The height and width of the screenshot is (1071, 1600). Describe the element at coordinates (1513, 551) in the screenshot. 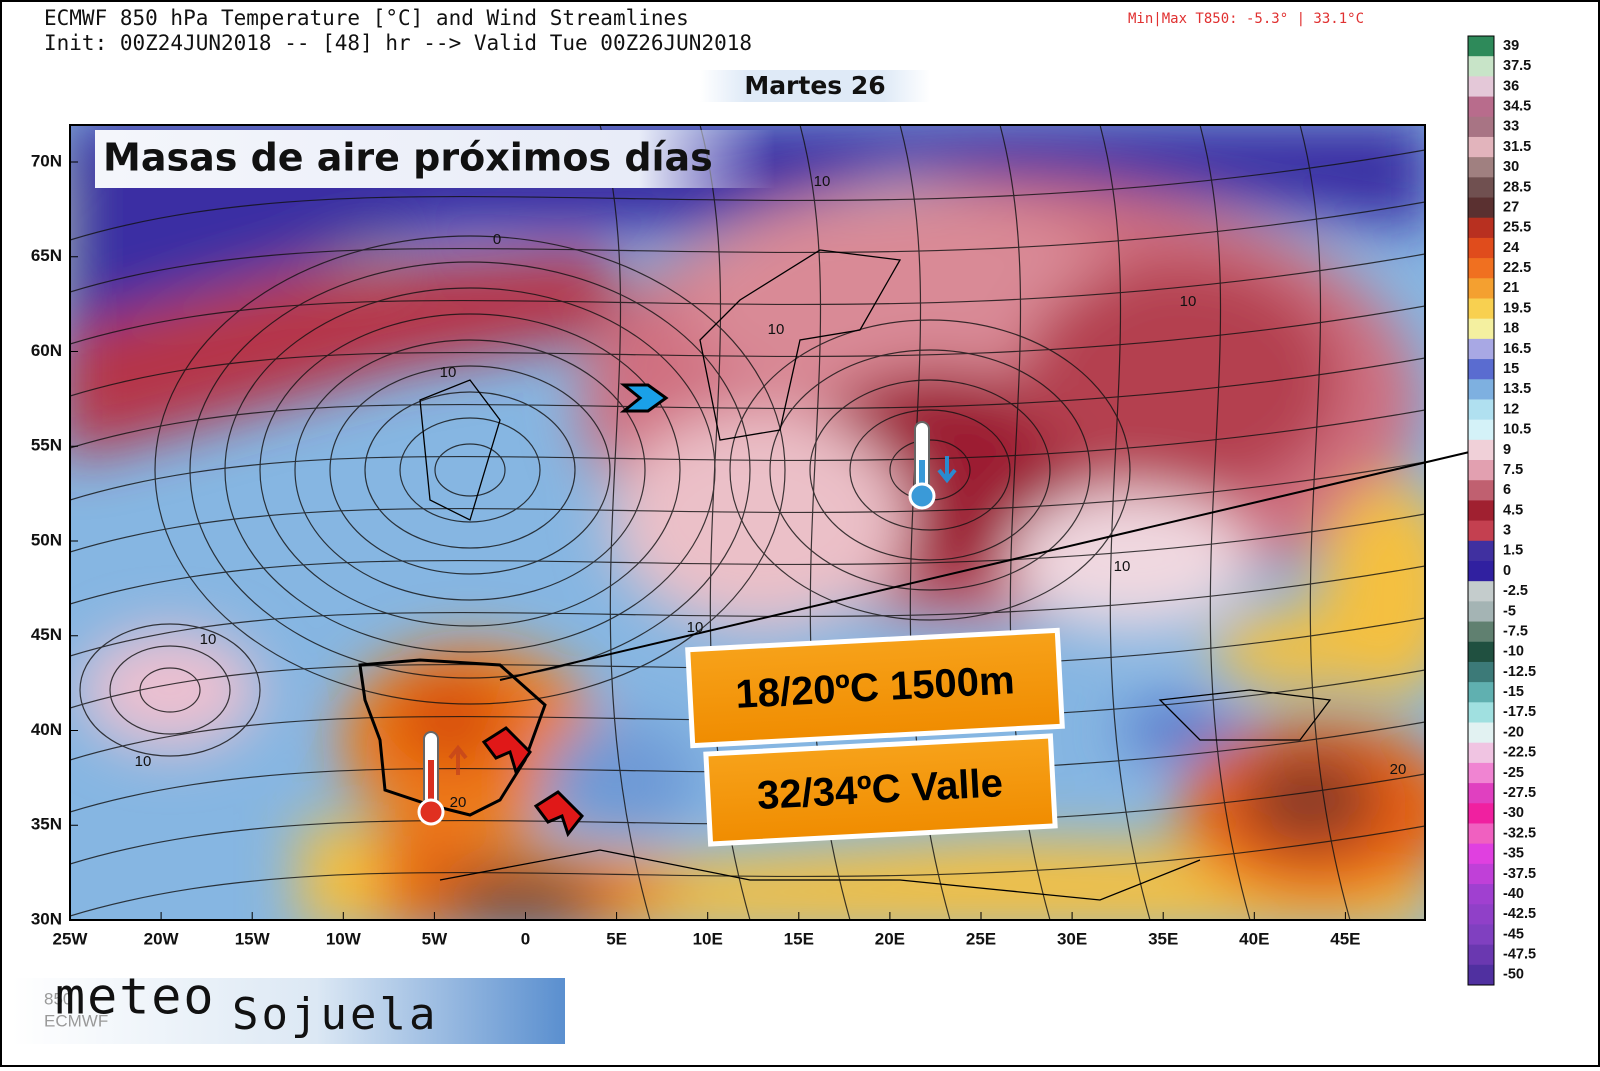

I see `colorbar-label: 1.5` at that location.